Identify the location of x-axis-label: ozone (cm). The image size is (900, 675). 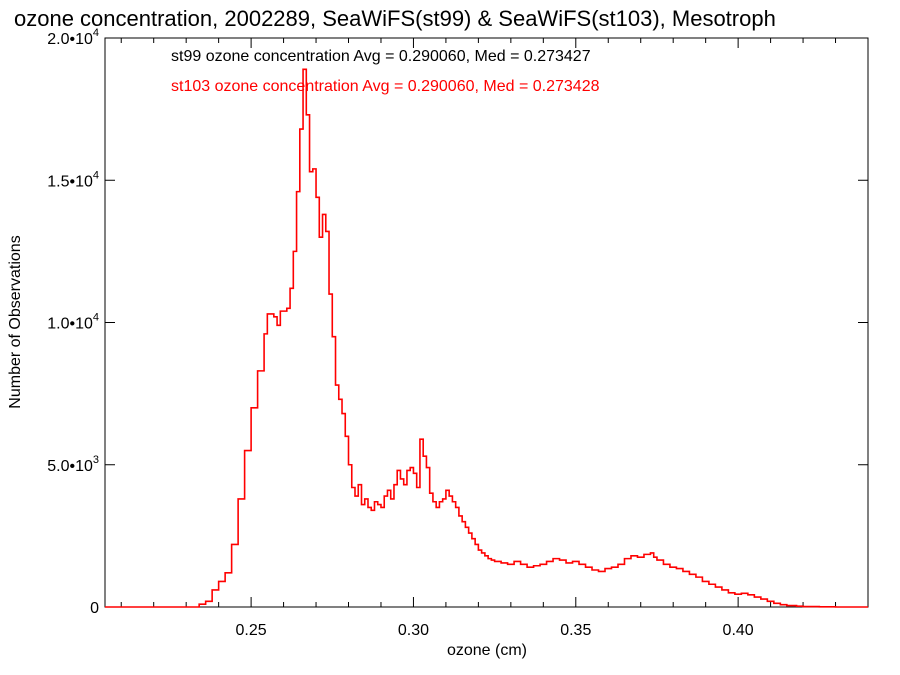
(487, 650).